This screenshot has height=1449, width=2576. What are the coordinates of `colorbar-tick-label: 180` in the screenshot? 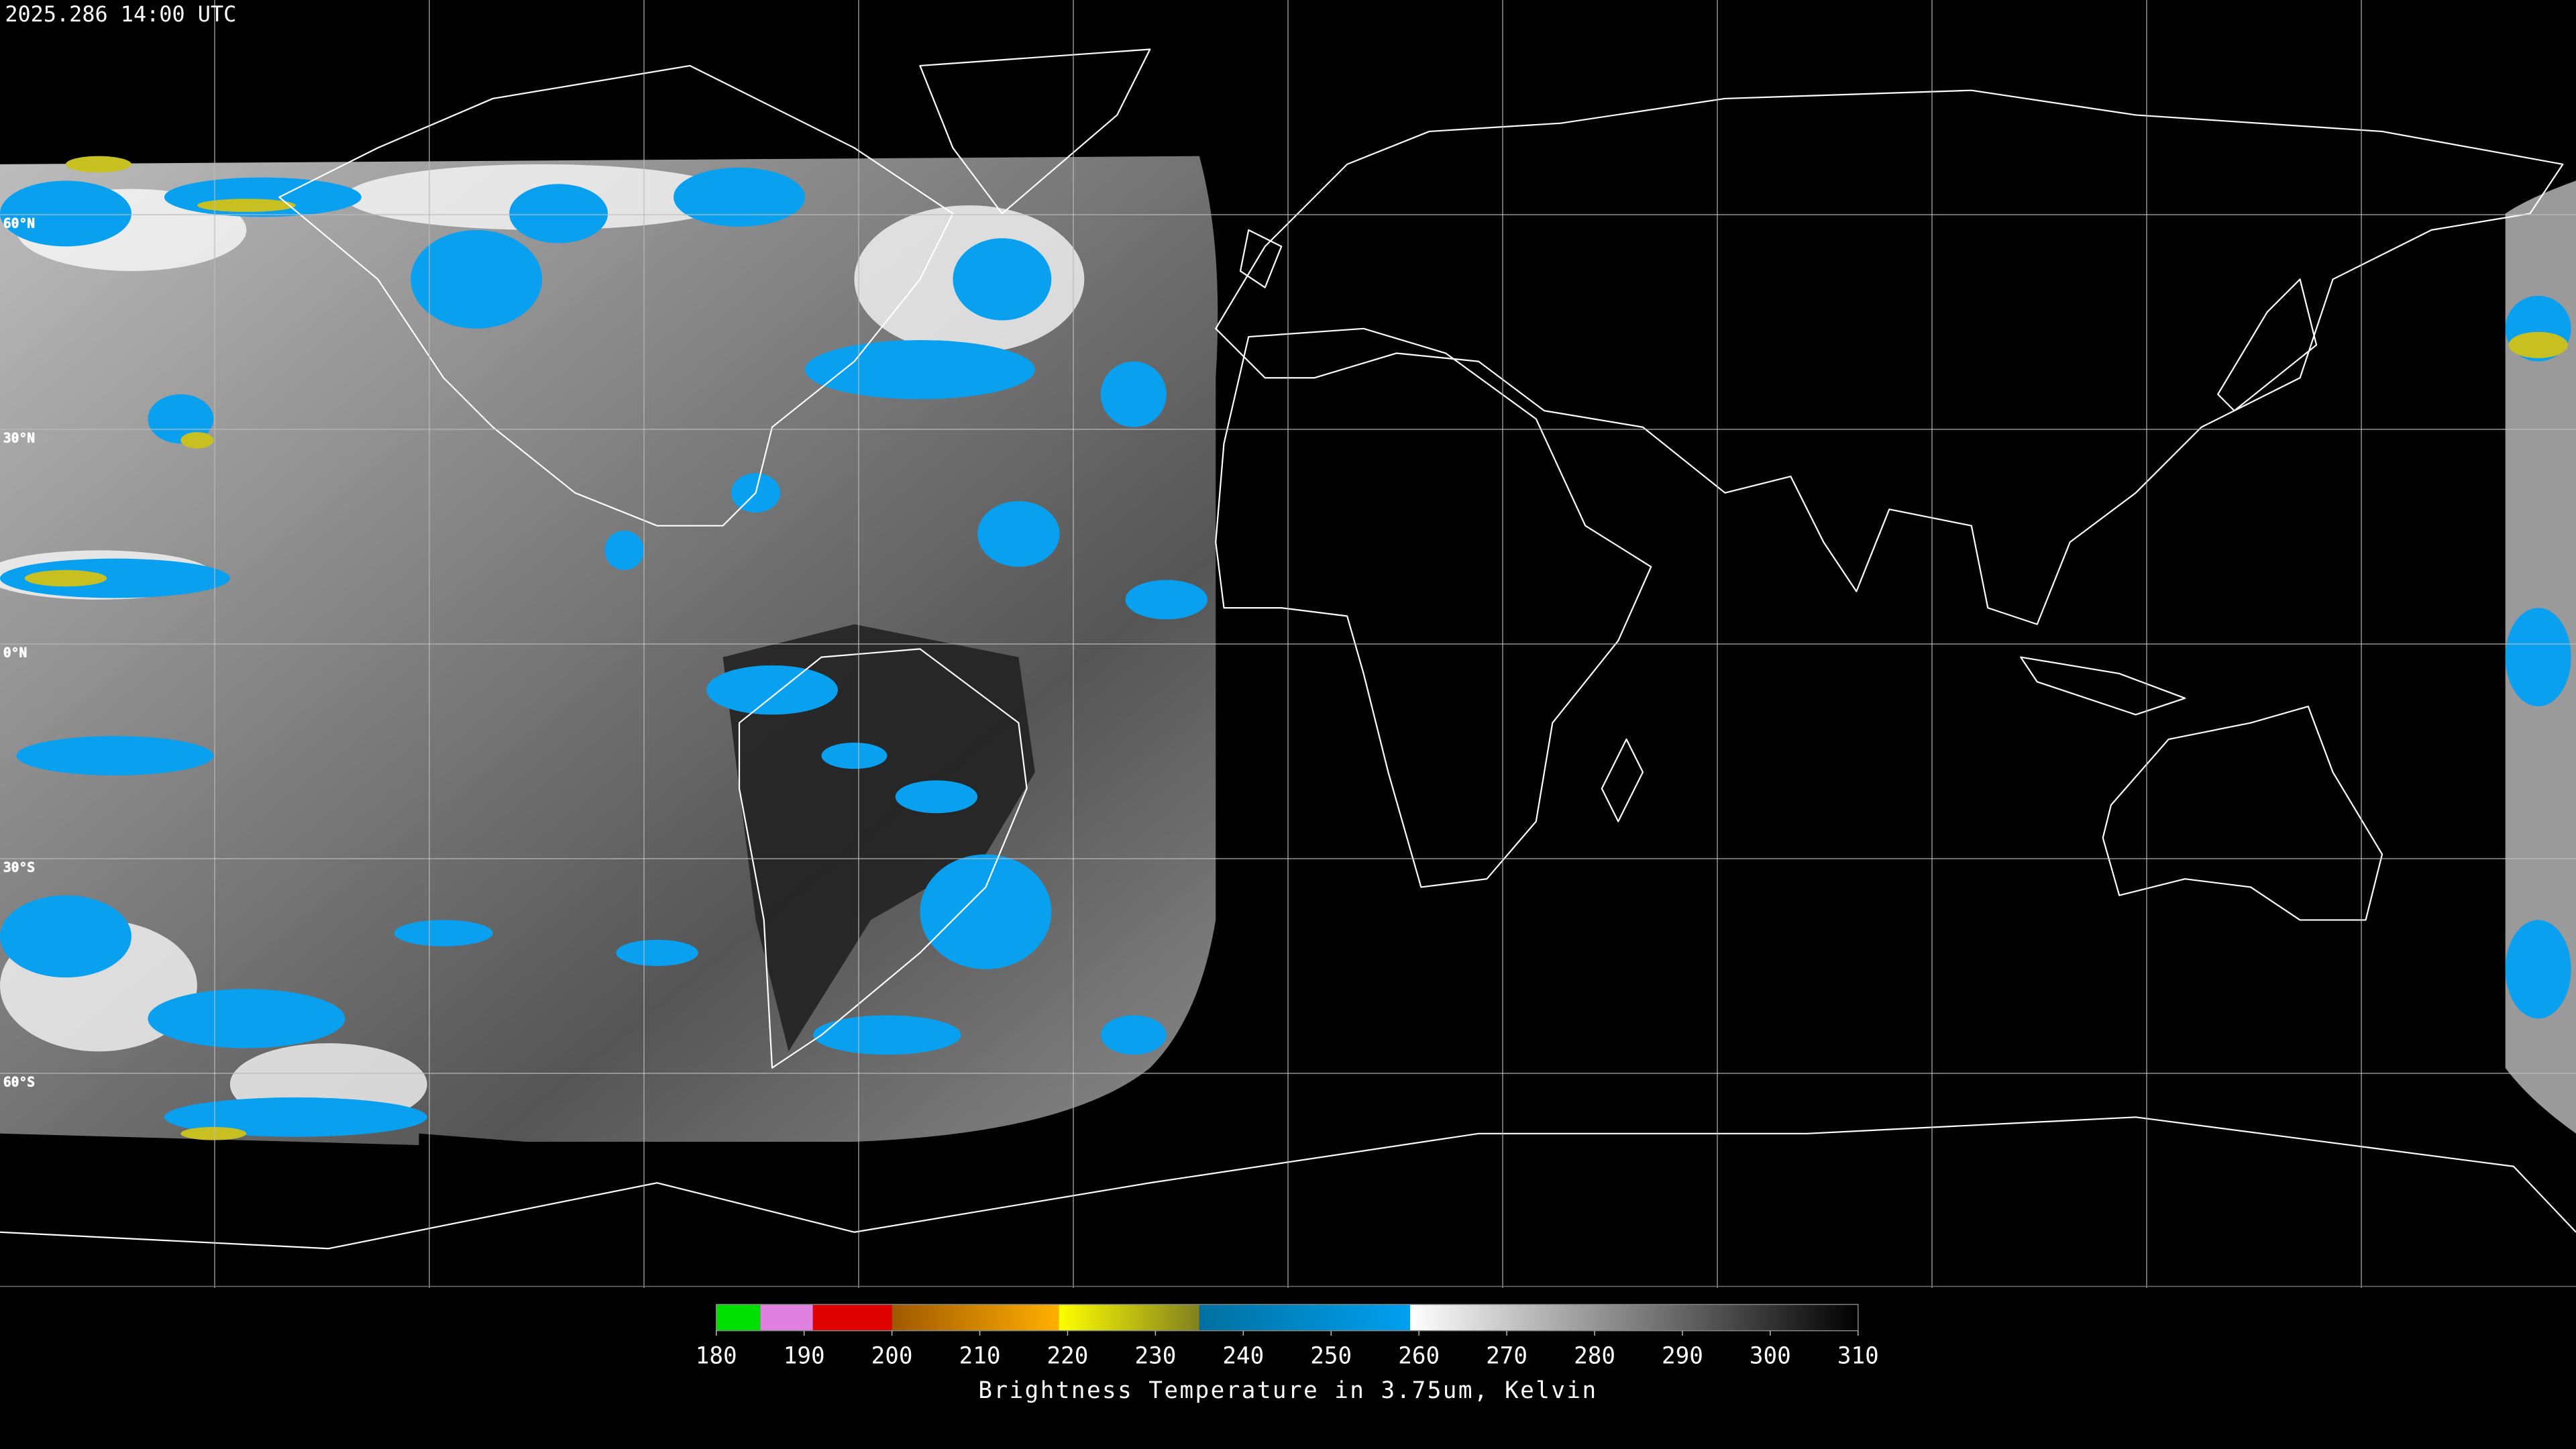 It's located at (716, 1356).